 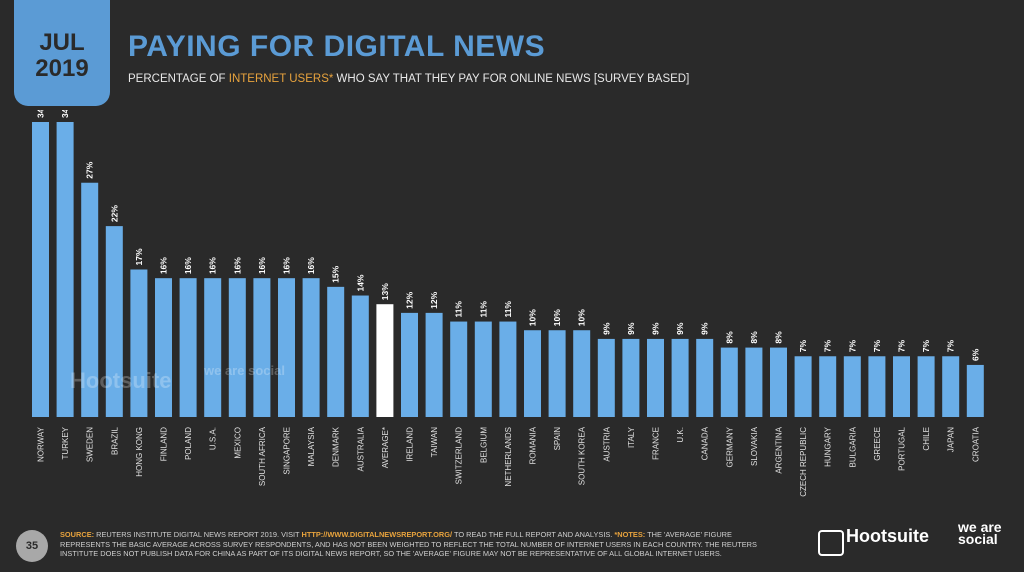 I want to click on category-label: SOUTH AFRICA, so click(x=262, y=456).